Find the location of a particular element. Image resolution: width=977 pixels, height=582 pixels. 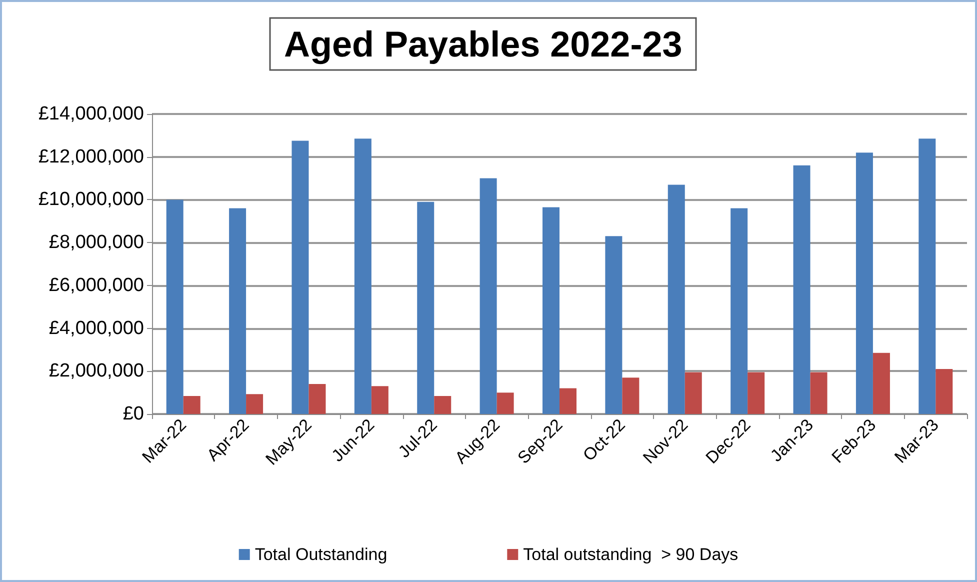

legend-label: Total outstanding > 90 Days is located at coordinates (630, 554).